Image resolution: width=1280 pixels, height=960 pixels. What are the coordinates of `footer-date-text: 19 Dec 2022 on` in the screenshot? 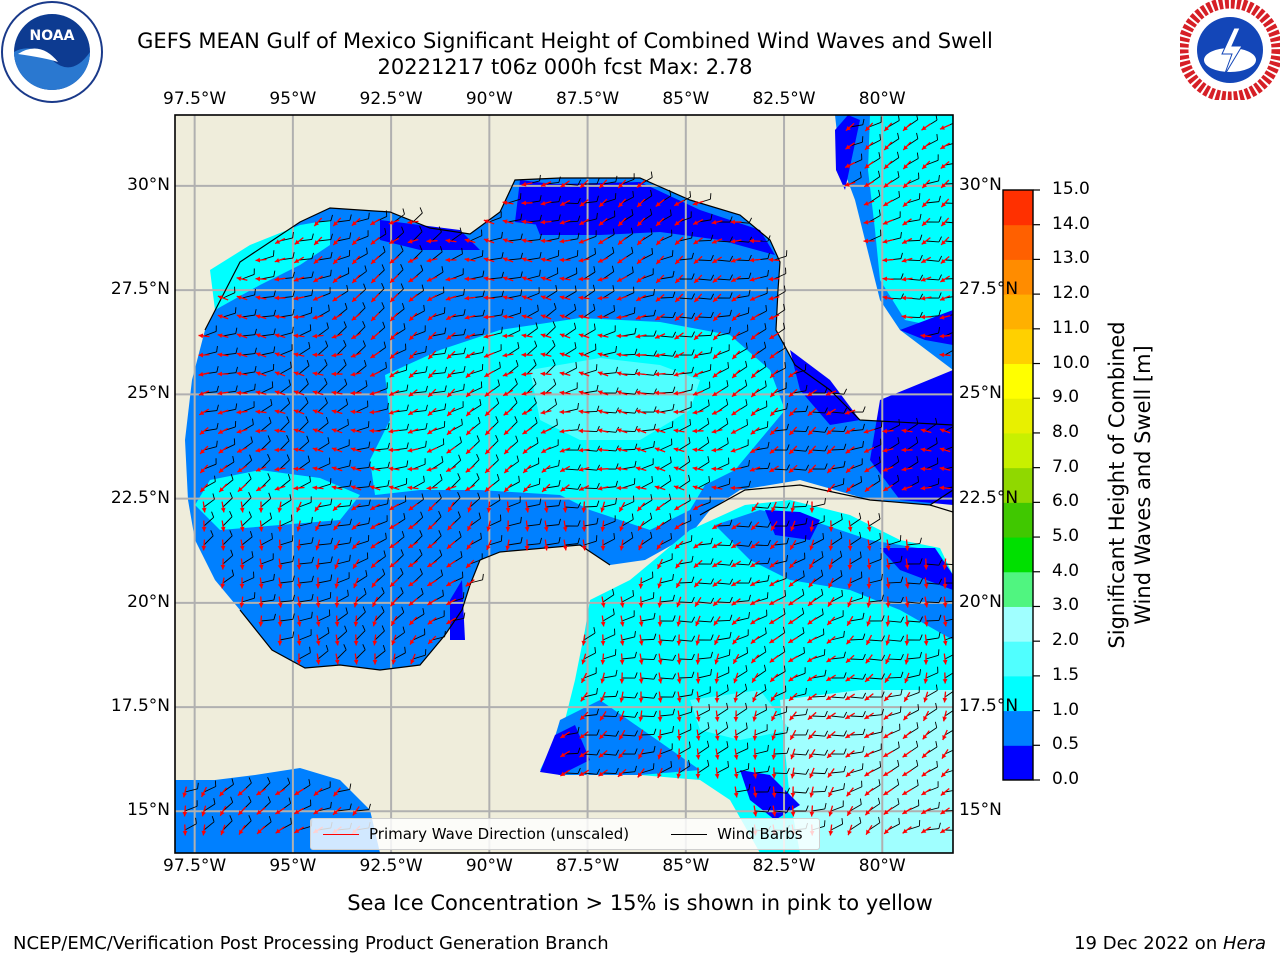 It's located at (1148, 943).